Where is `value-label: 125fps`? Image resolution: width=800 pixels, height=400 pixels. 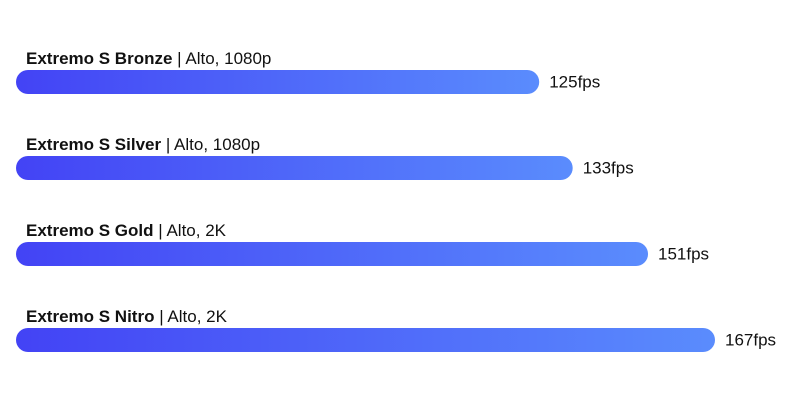 value-label: 125fps is located at coordinates (574, 81).